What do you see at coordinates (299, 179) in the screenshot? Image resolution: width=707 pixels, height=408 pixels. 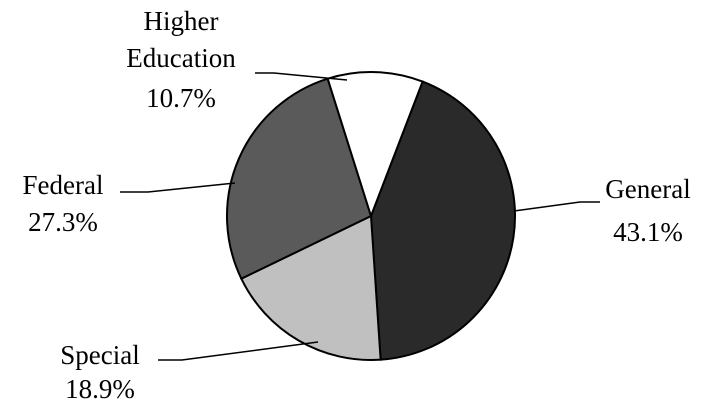 I see `pie-slice-federal` at bounding box center [299, 179].